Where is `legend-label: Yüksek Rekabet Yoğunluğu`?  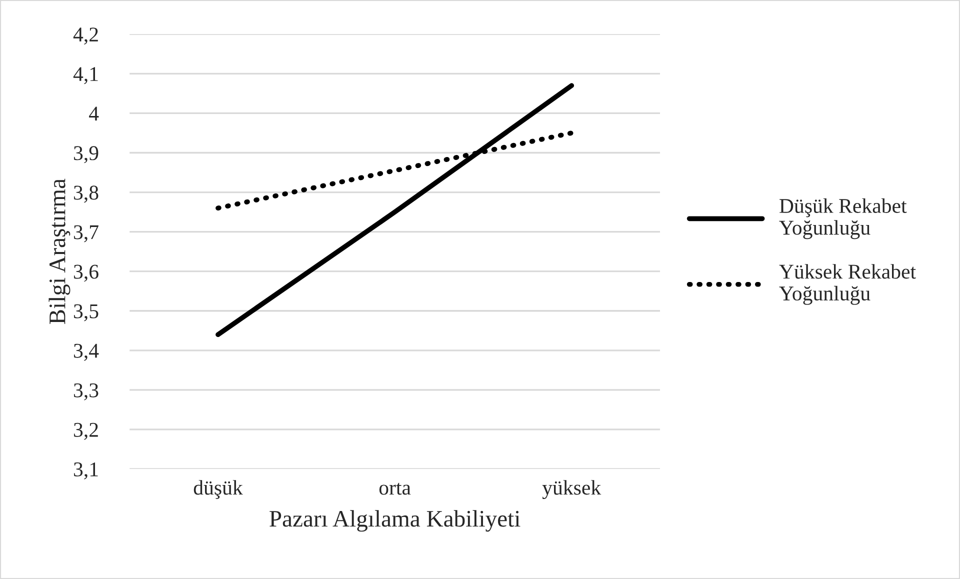 legend-label: Yüksek Rekabet Yoğunluğu is located at coordinates (847, 284).